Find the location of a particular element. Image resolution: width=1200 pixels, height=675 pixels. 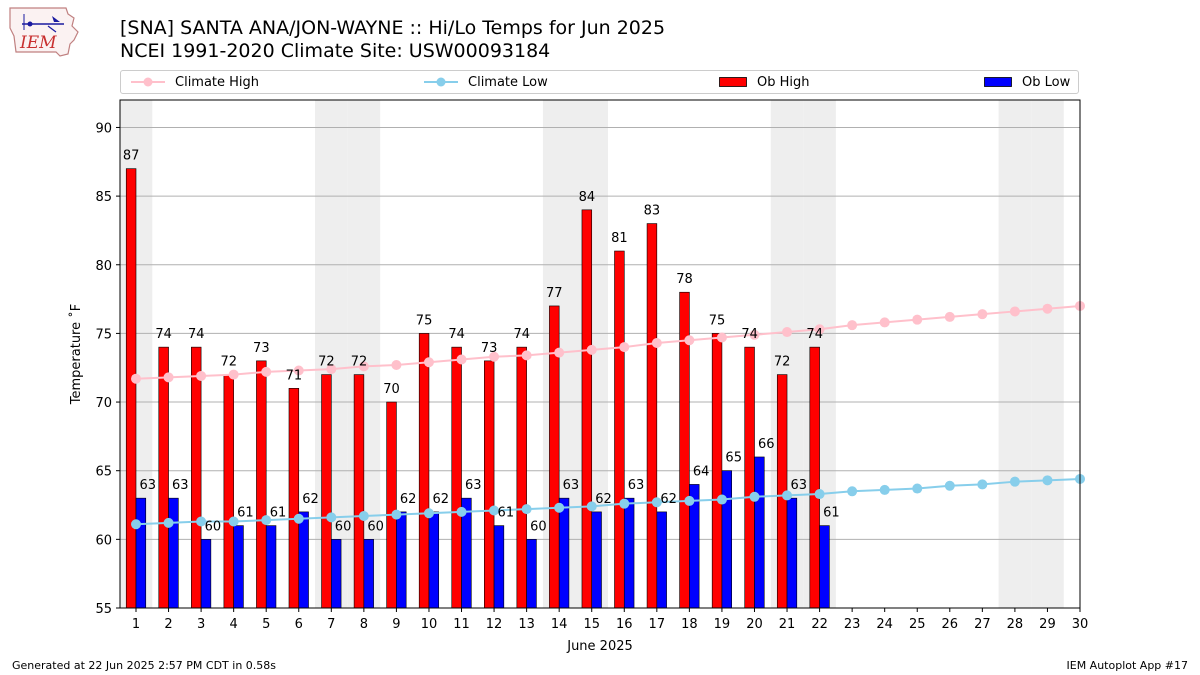

x-tick-label: 4 is located at coordinates (234, 624).